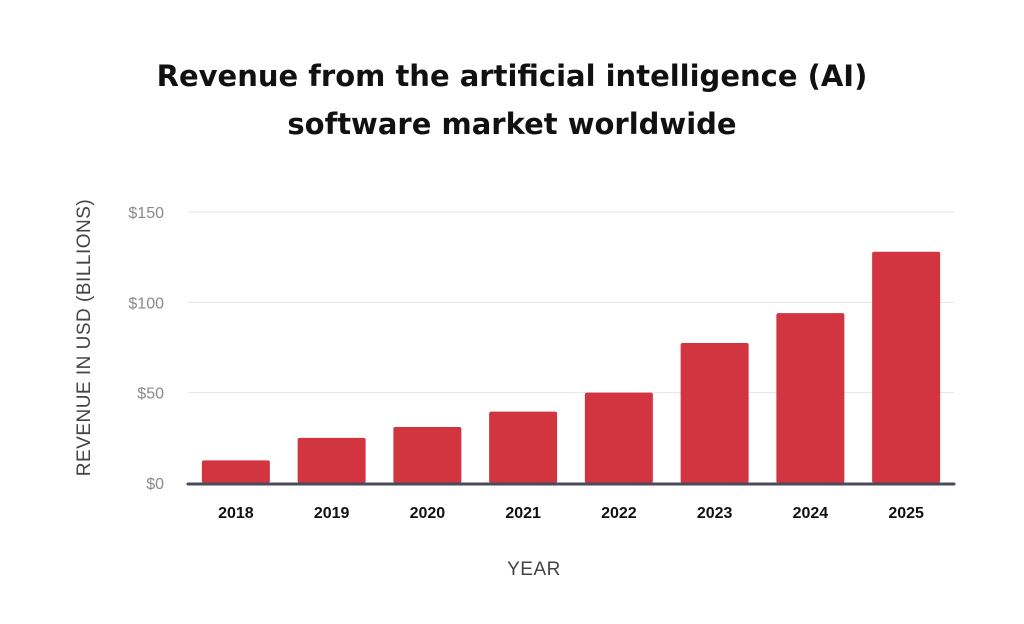 The width and height of the screenshot is (1024, 624). Describe the element at coordinates (811, 513) in the screenshot. I see `x-tick-label-2024: 2024` at that location.